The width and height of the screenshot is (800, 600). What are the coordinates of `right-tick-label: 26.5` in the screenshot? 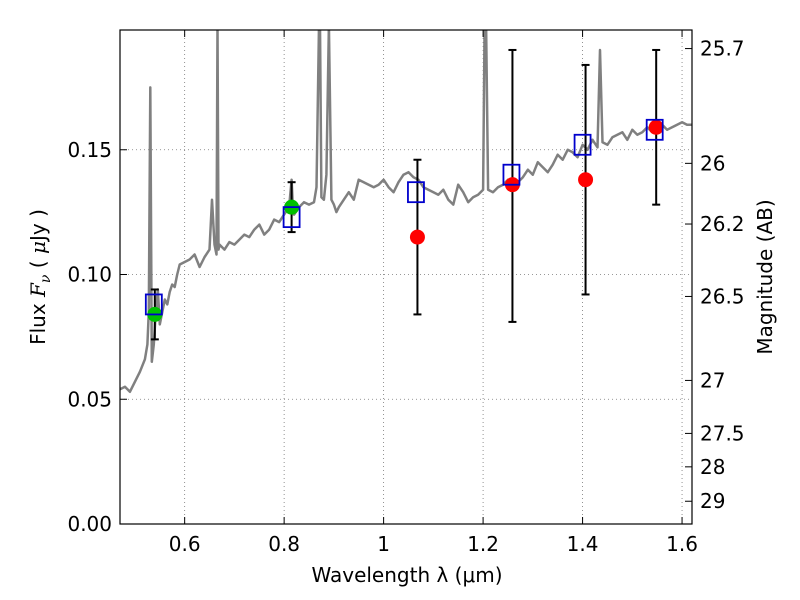 It's located at (722, 296).